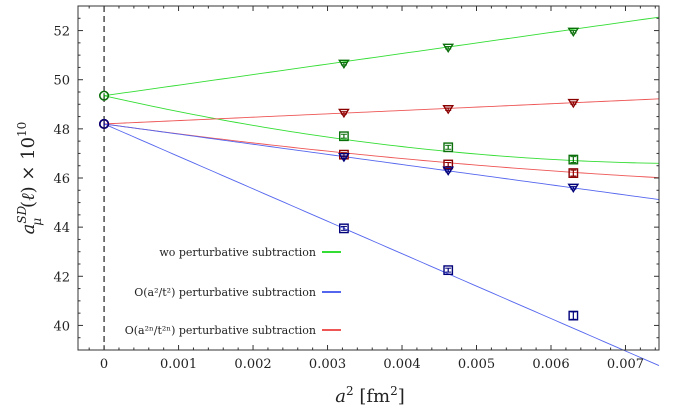  Describe the element at coordinates (382, 111) in the screenshot. I see `fit-line-red` at that location.